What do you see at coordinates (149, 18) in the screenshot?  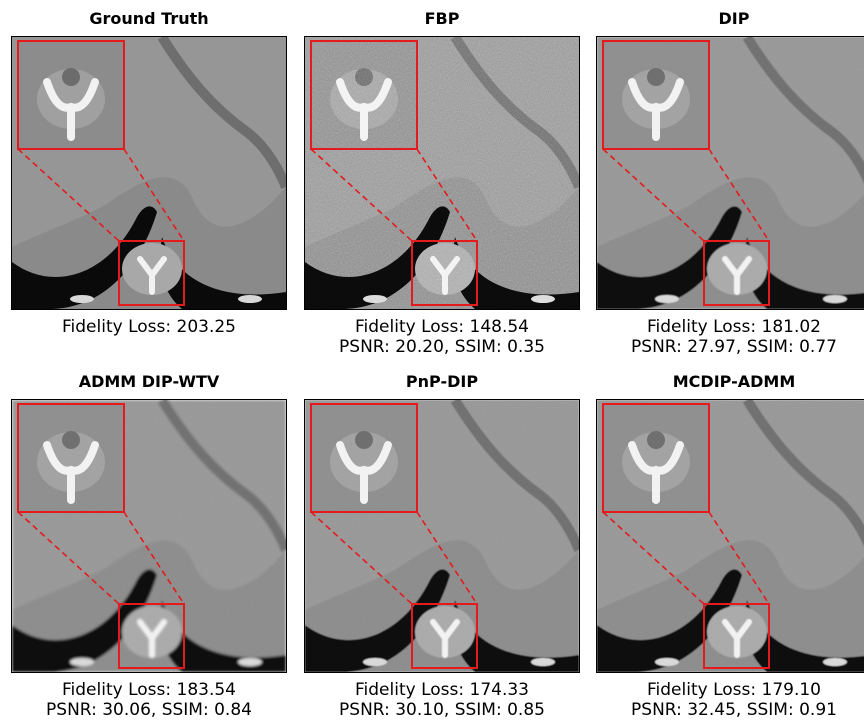 I see `panel-title: Ground Truth` at bounding box center [149, 18].